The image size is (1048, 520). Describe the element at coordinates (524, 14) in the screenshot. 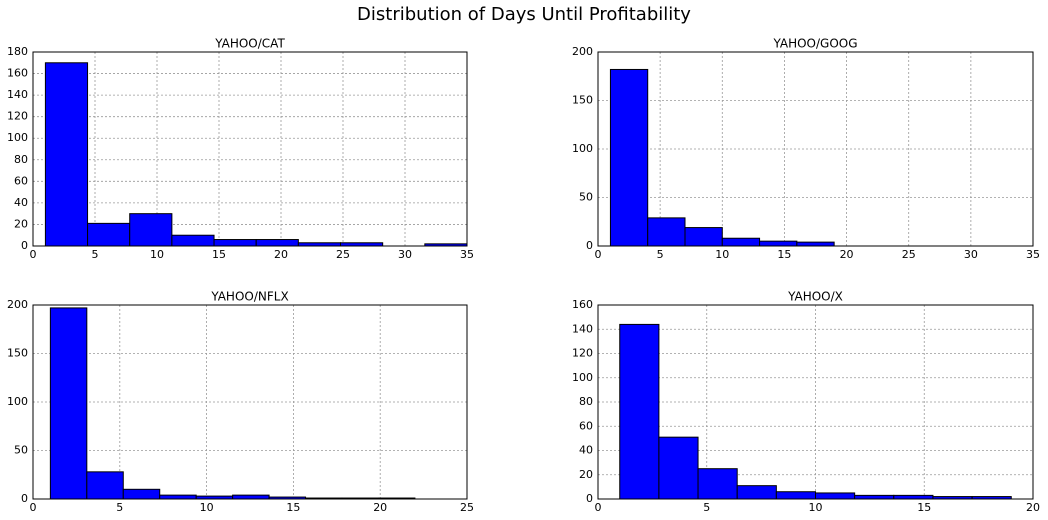

I see `figure-title: Distribution of Days Until Profitability` at that location.